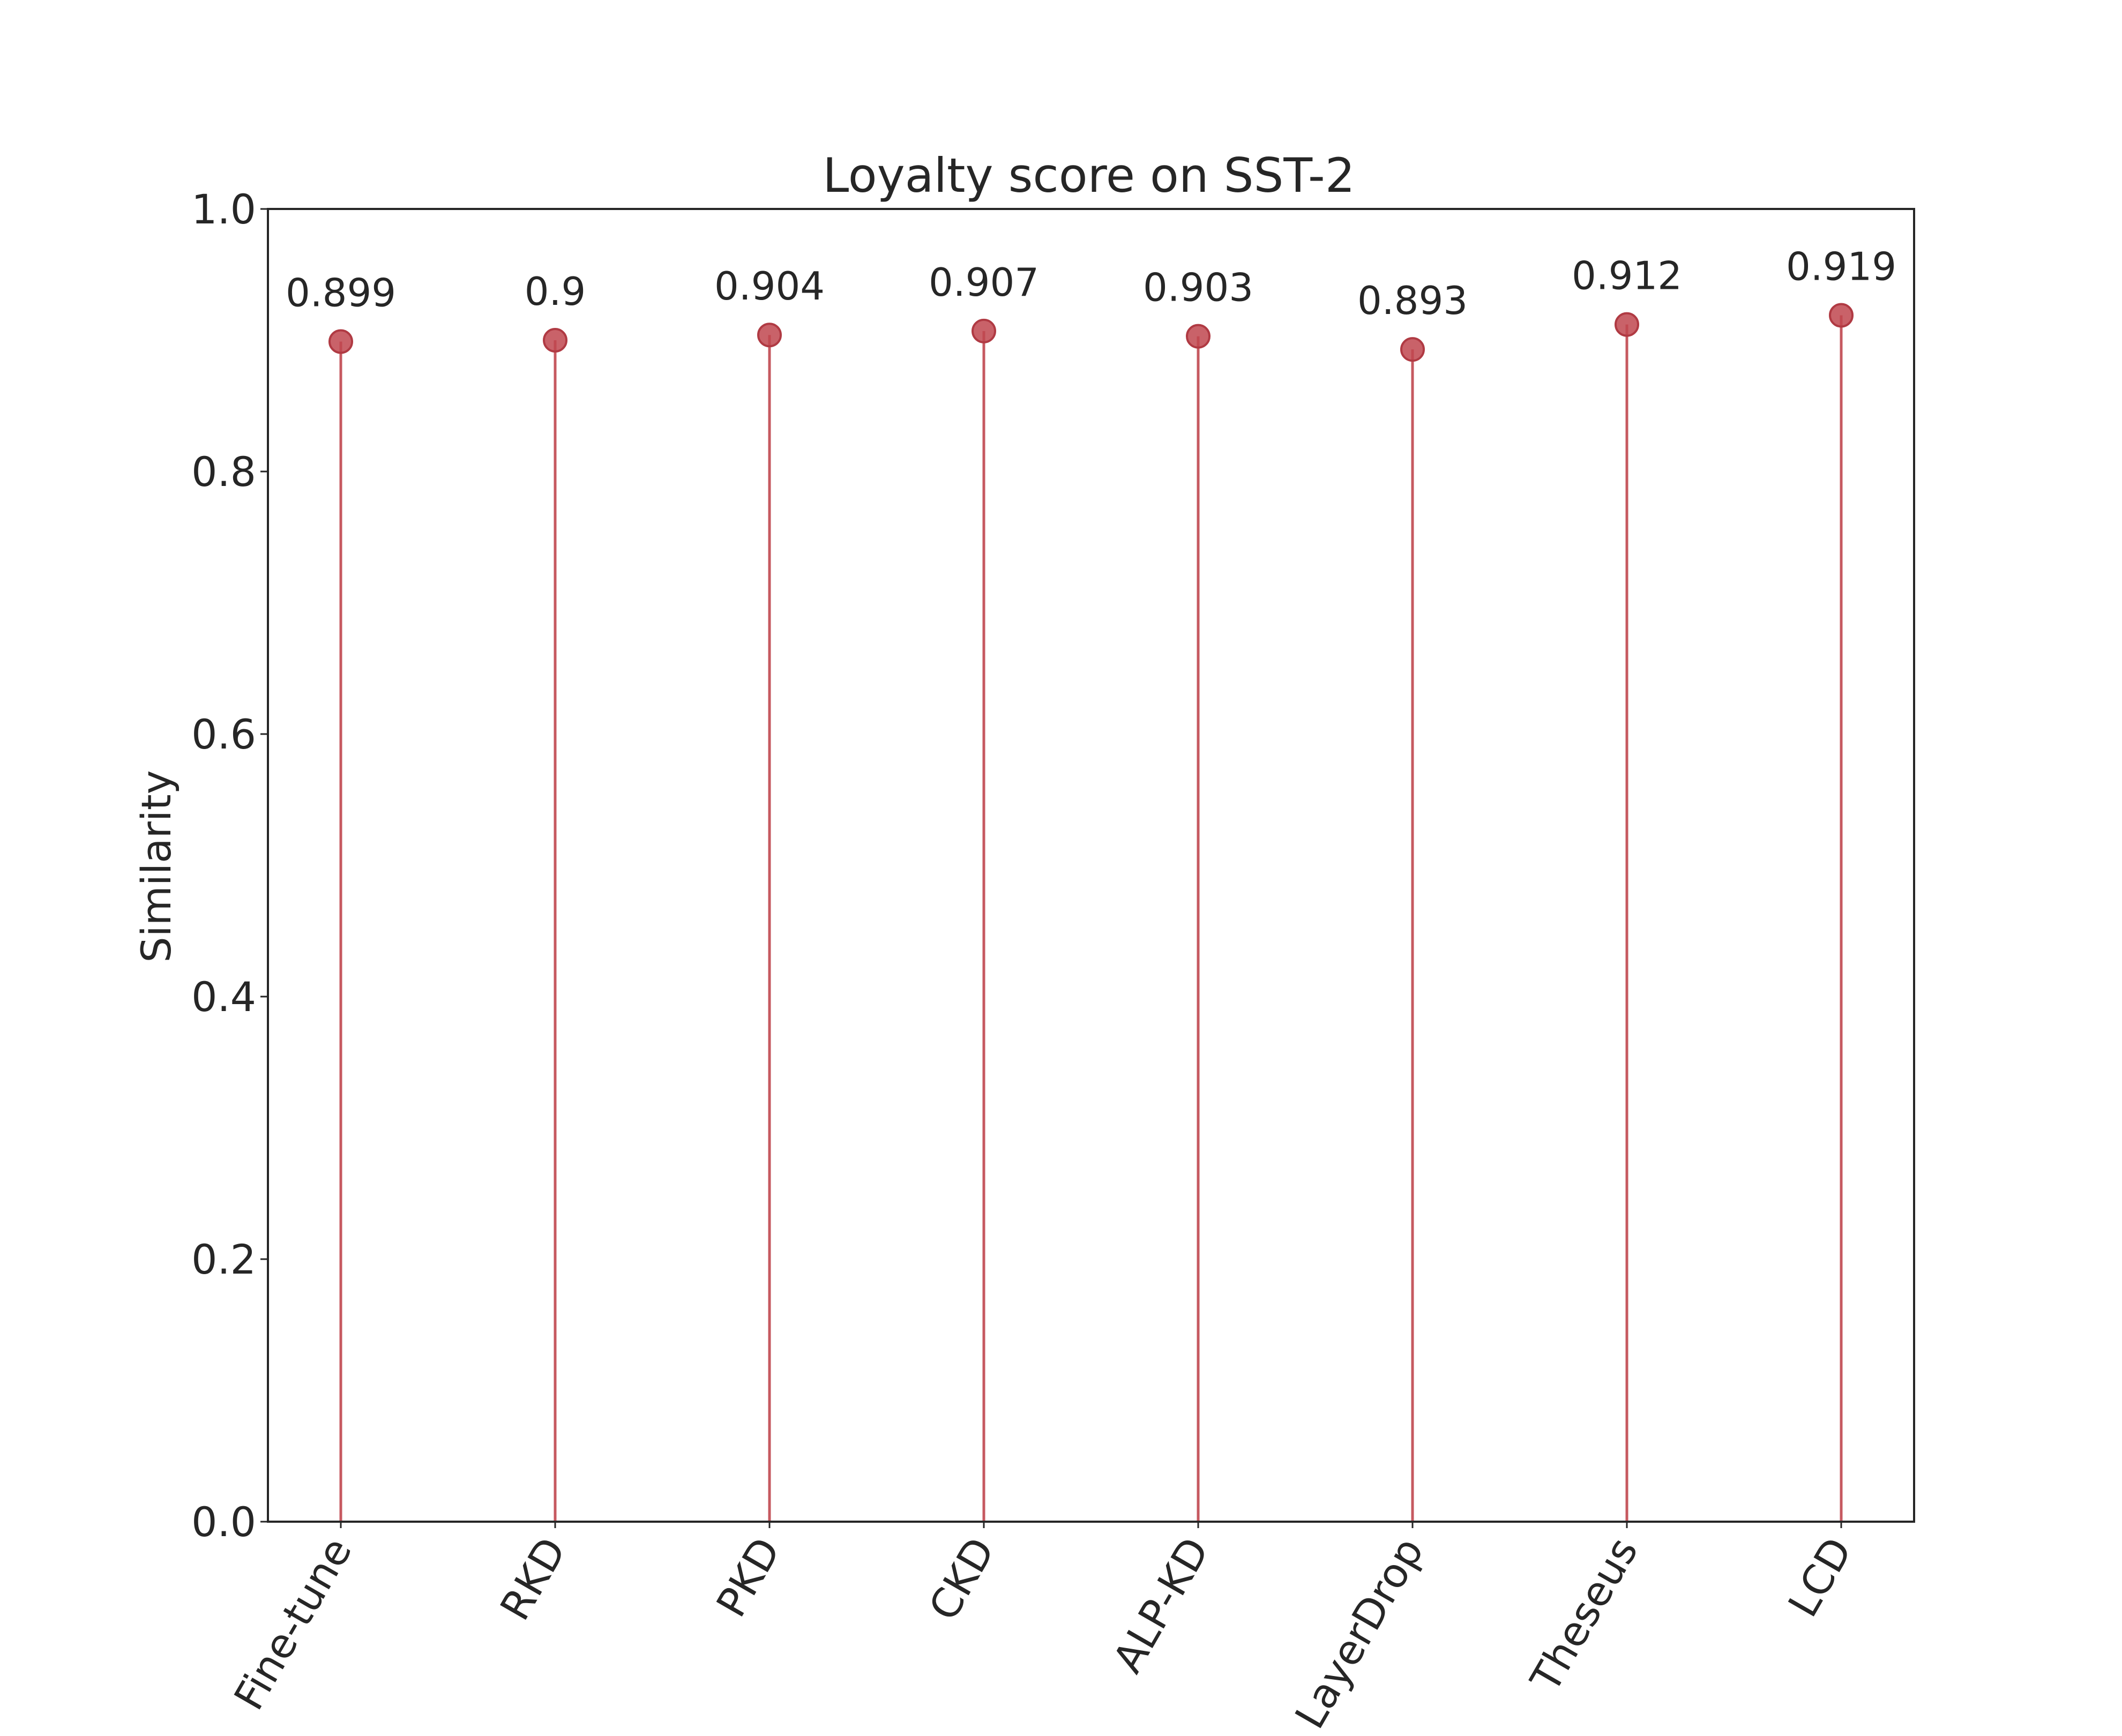  Describe the element at coordinates (156, 866) in the screenshot. I see `y-axis-label: Similarity` at that location.